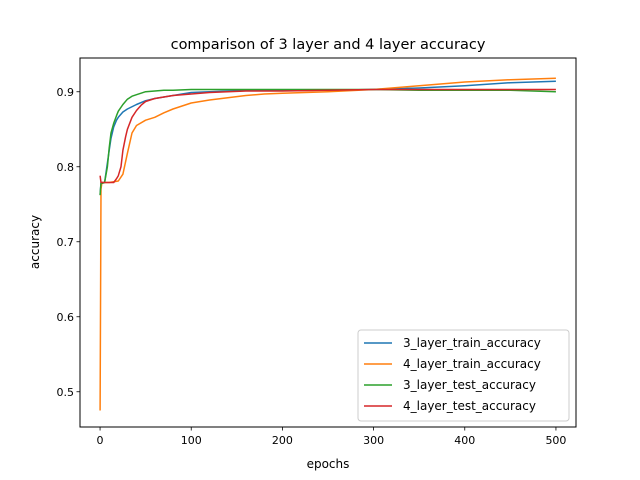 The width and height of the screenshot is (640, 480). Describe the element at coordinates (464, 440) in the screenshot. I see `x-tick-label: 400` at that location.